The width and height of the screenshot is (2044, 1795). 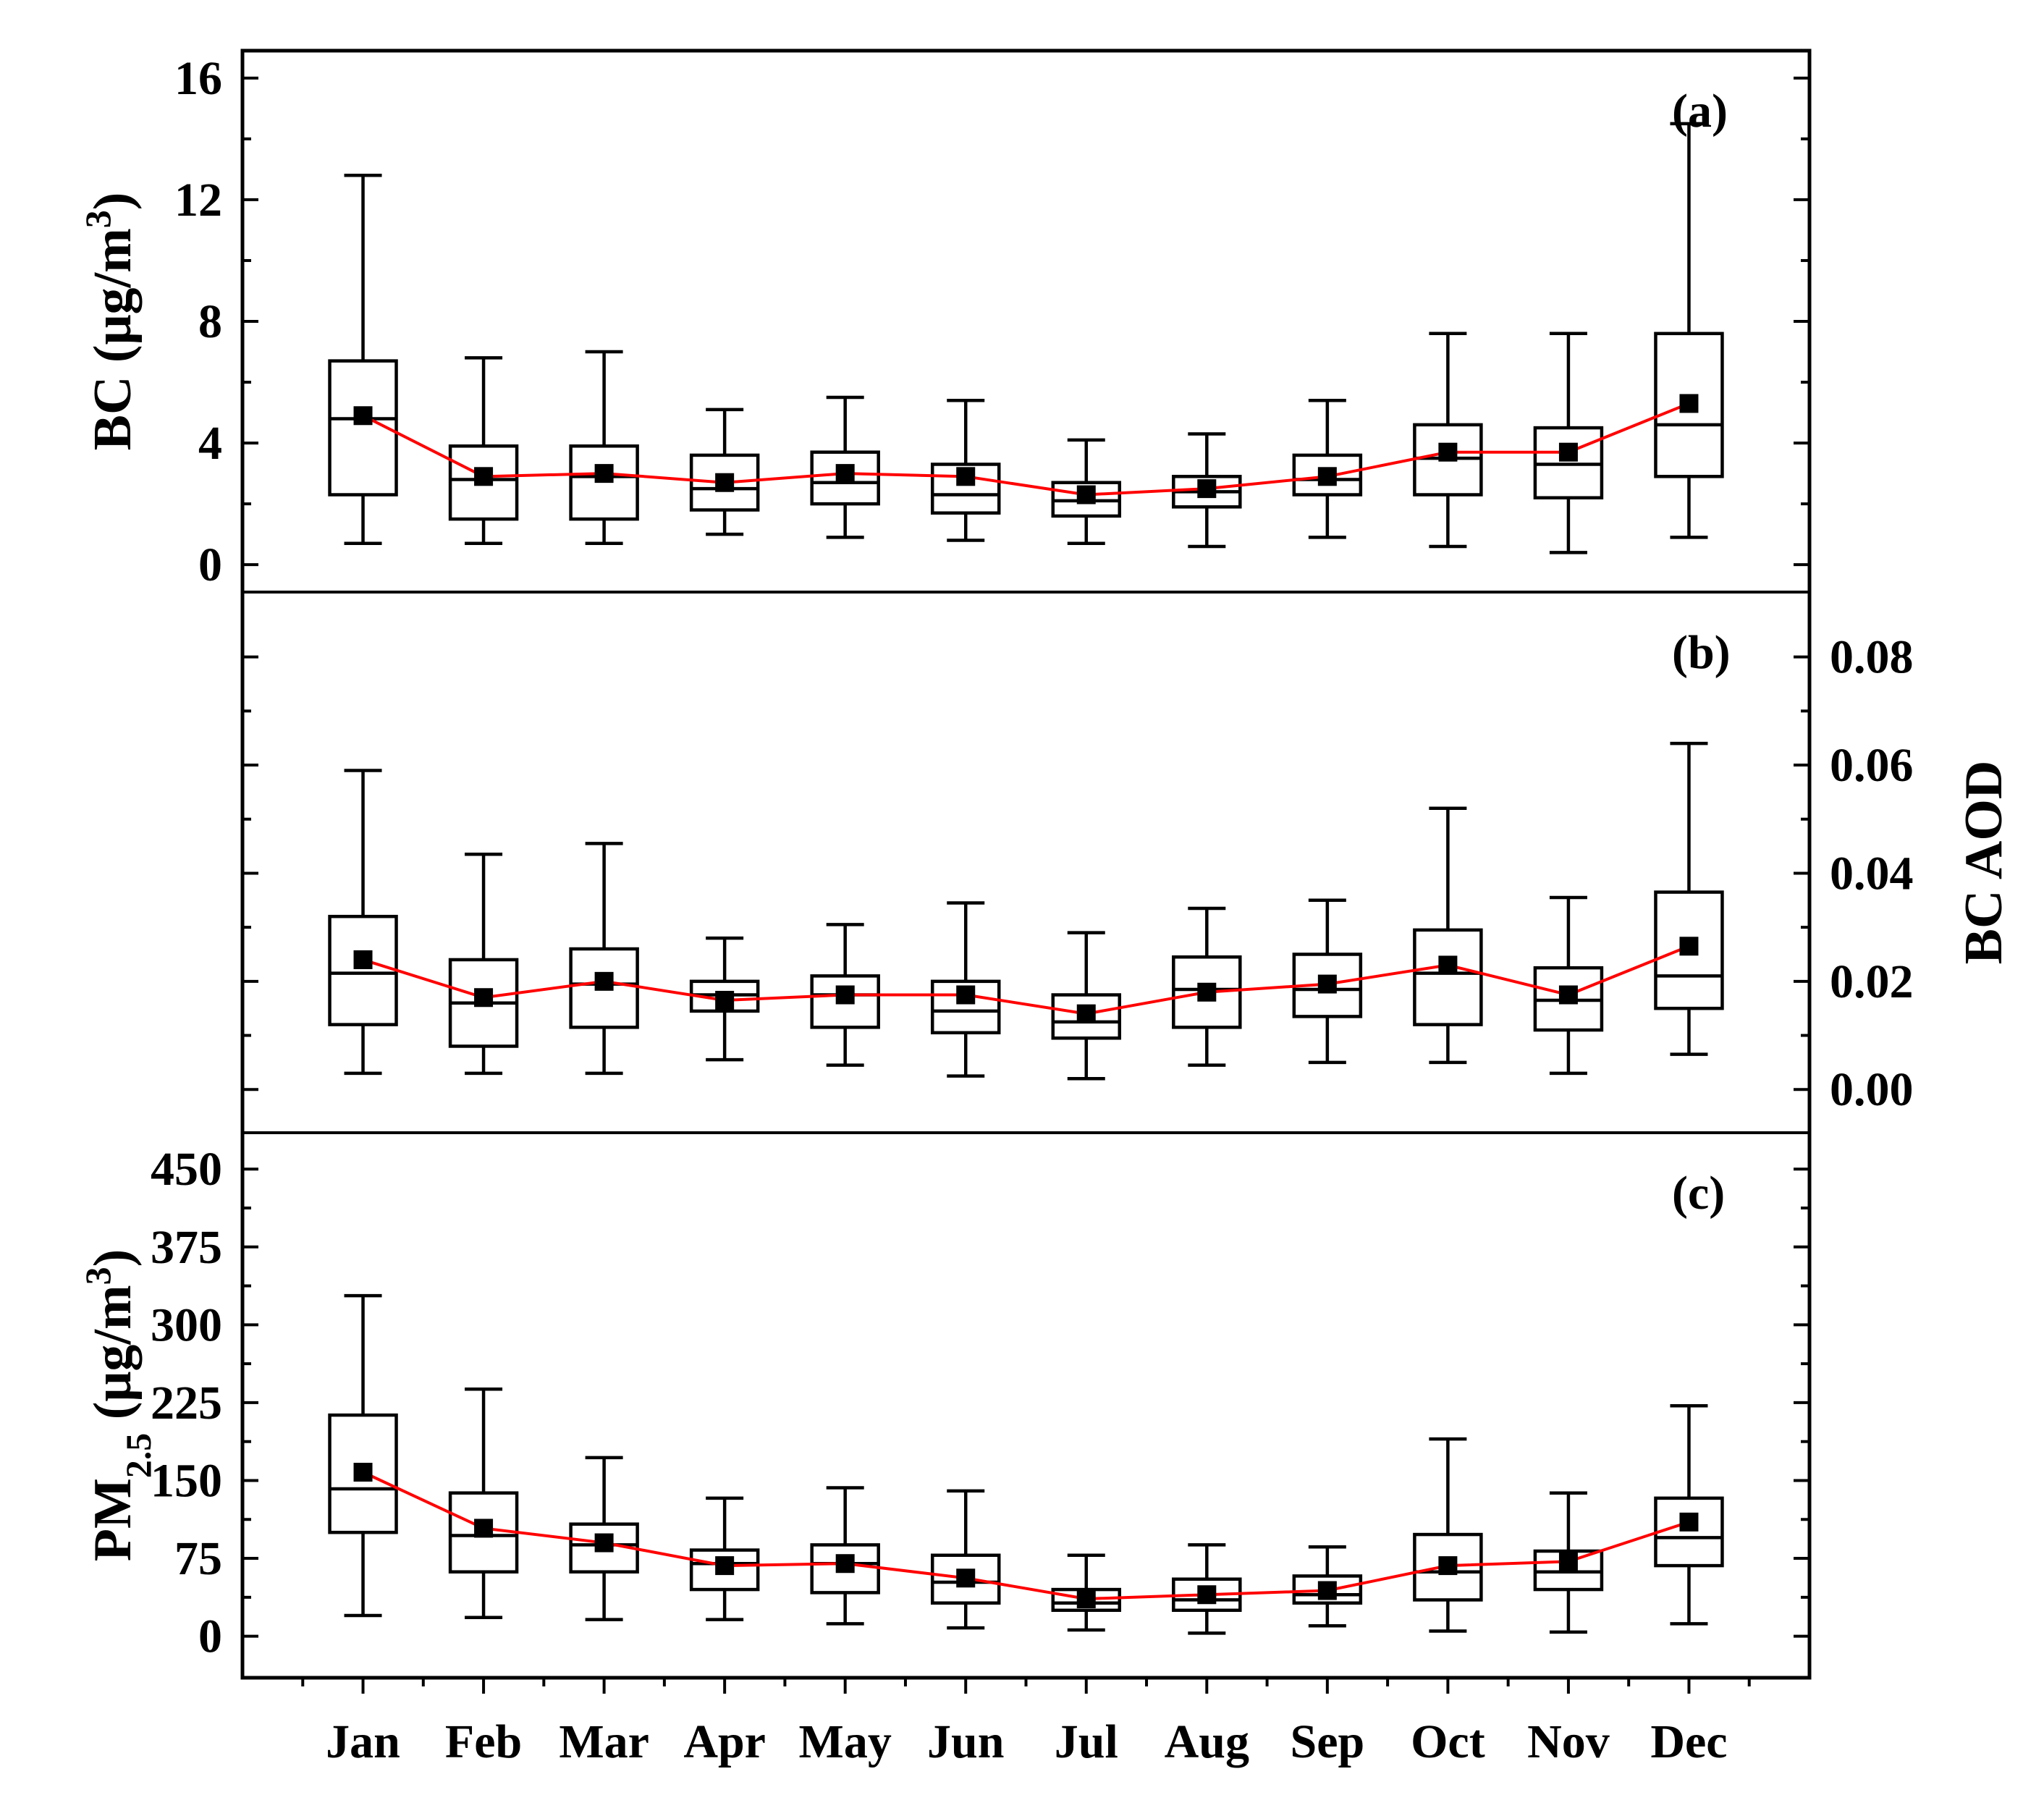 I want to click on mean-point-c-oct, so click(x=1448, y=1566).